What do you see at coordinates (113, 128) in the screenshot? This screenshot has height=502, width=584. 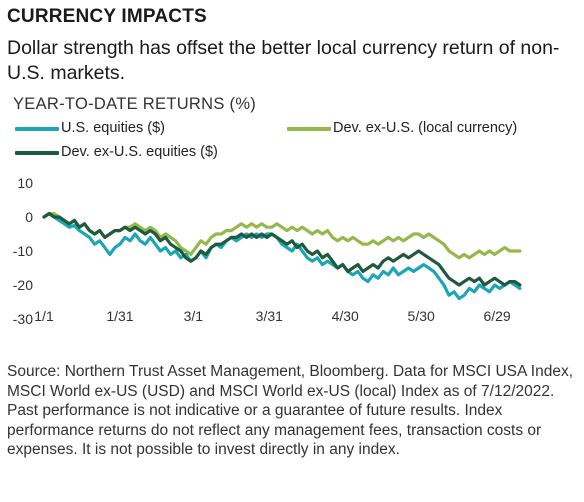 I see `legend-label-us-equities: U.S. equities ($)` at bounding box center [113, 128].